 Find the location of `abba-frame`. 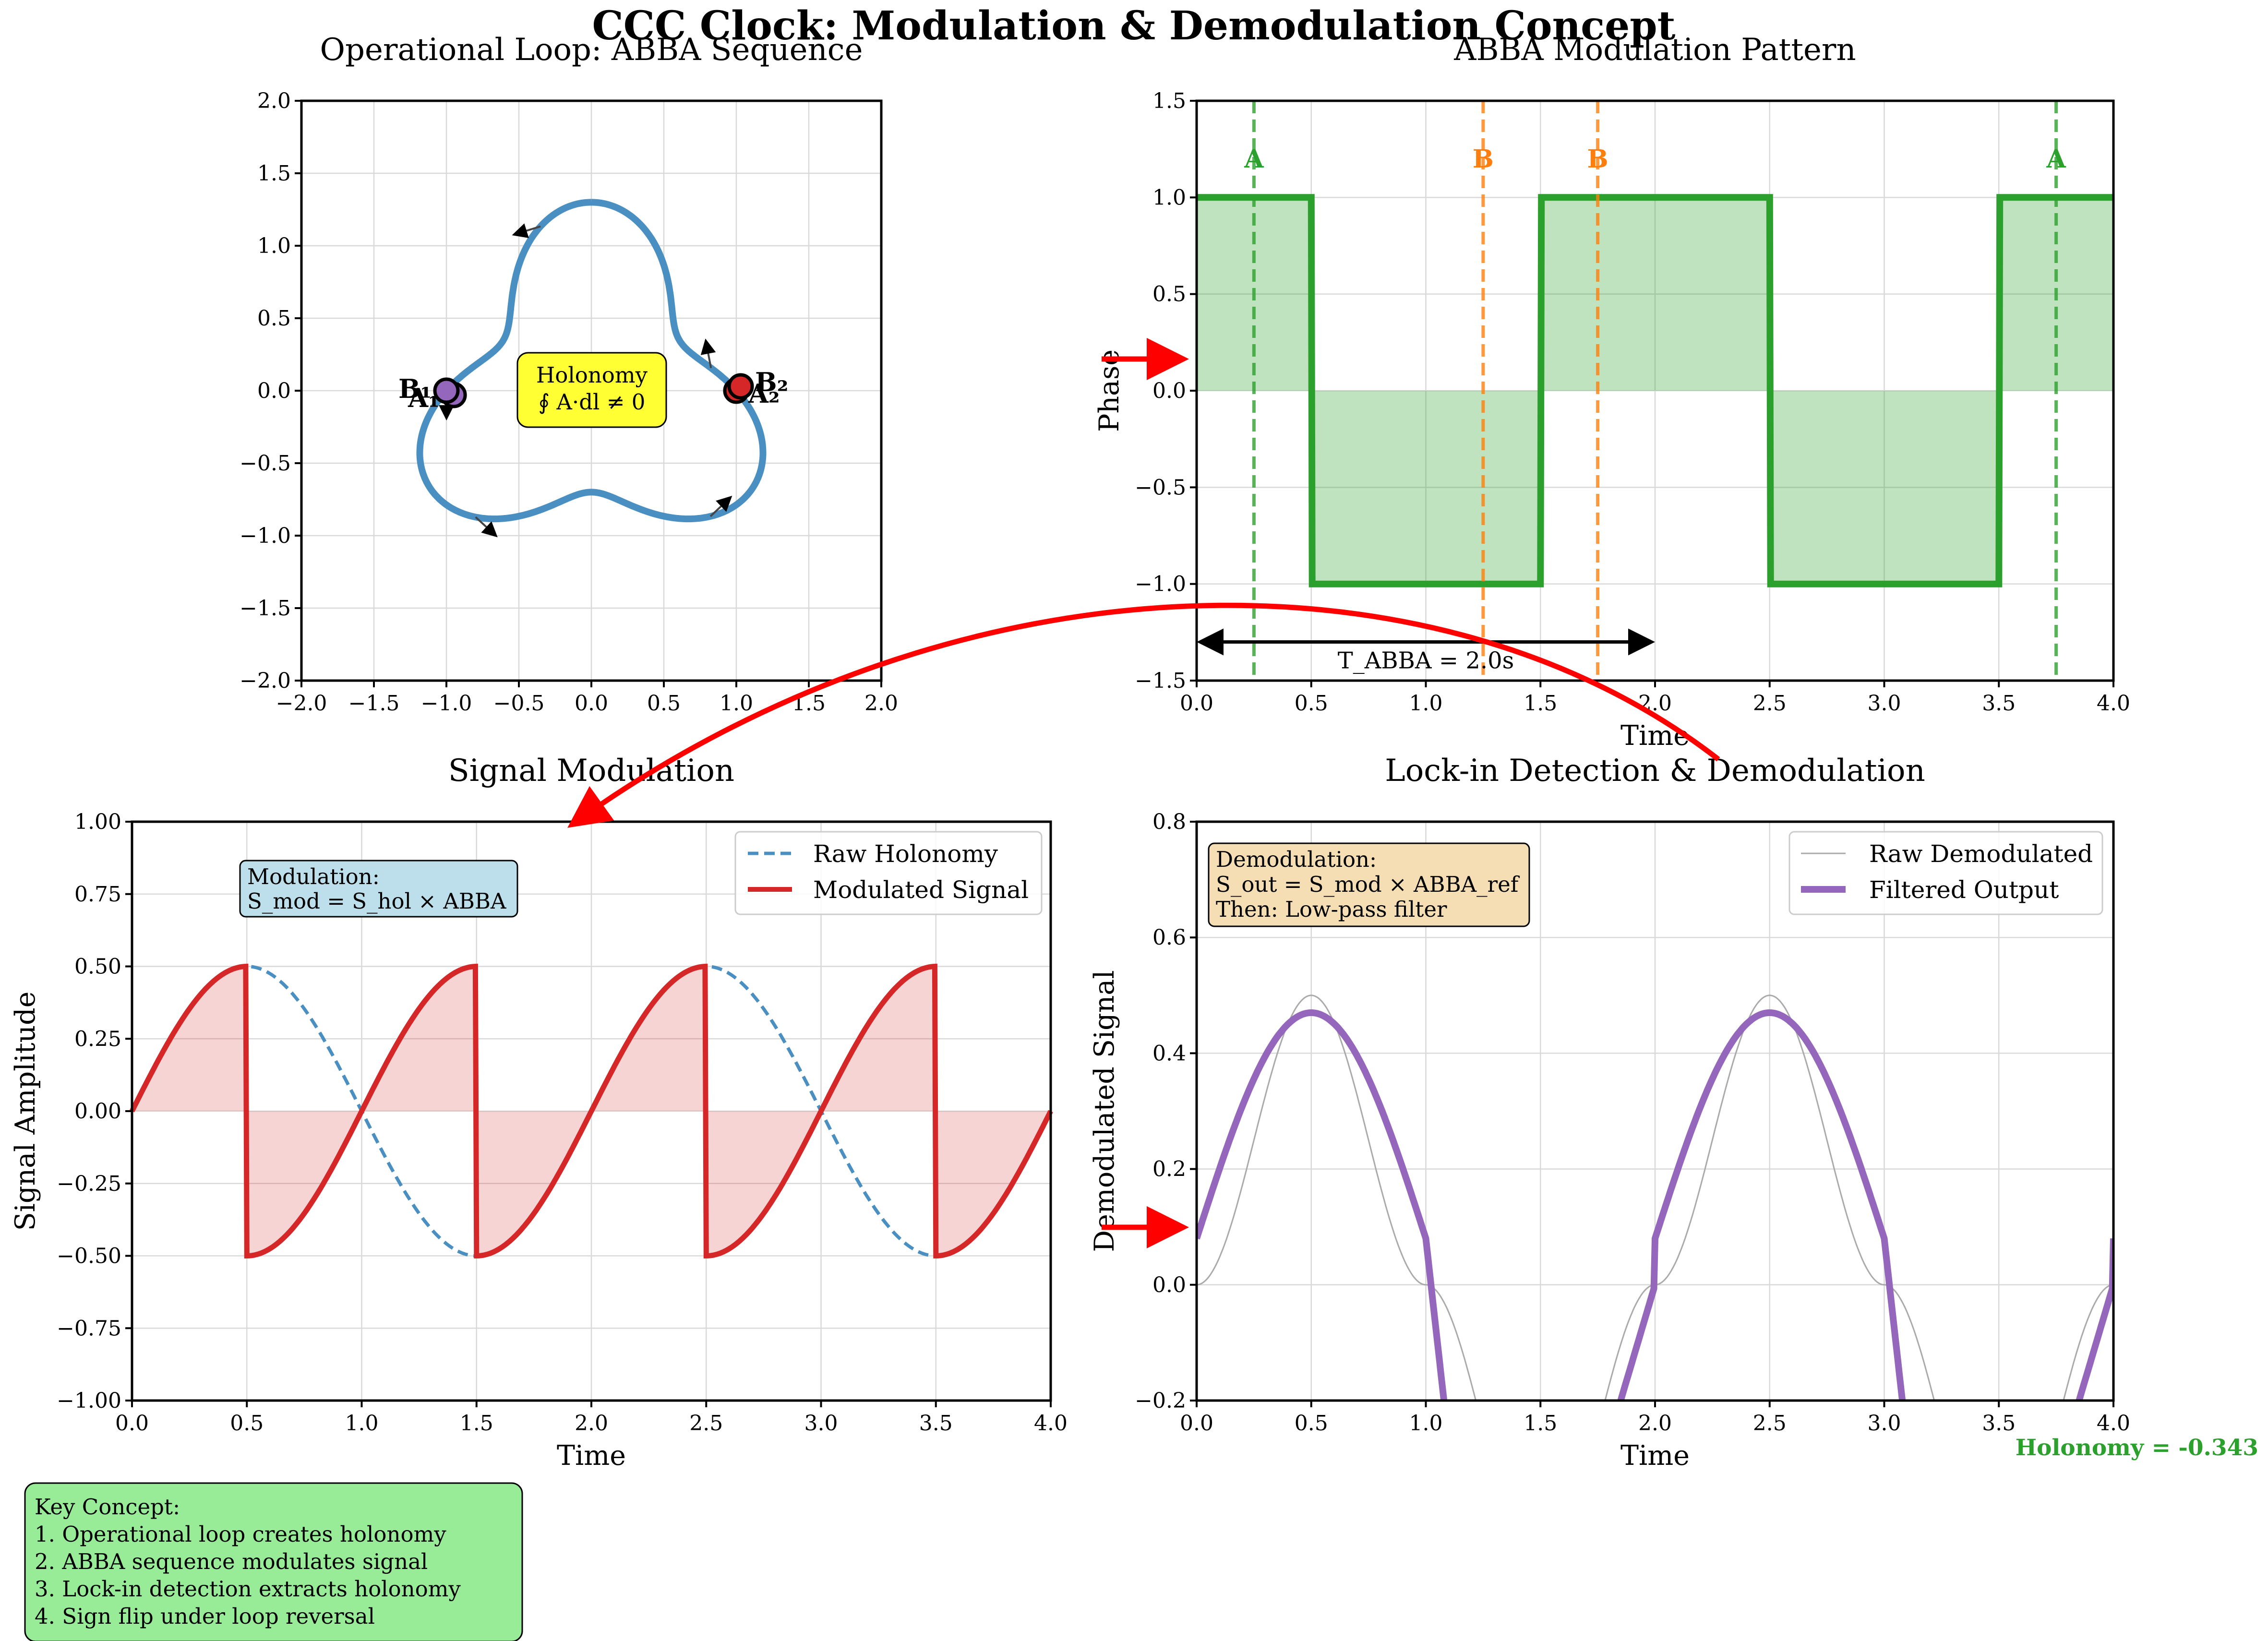

abba-frame is located at coordinates (1655, 391).